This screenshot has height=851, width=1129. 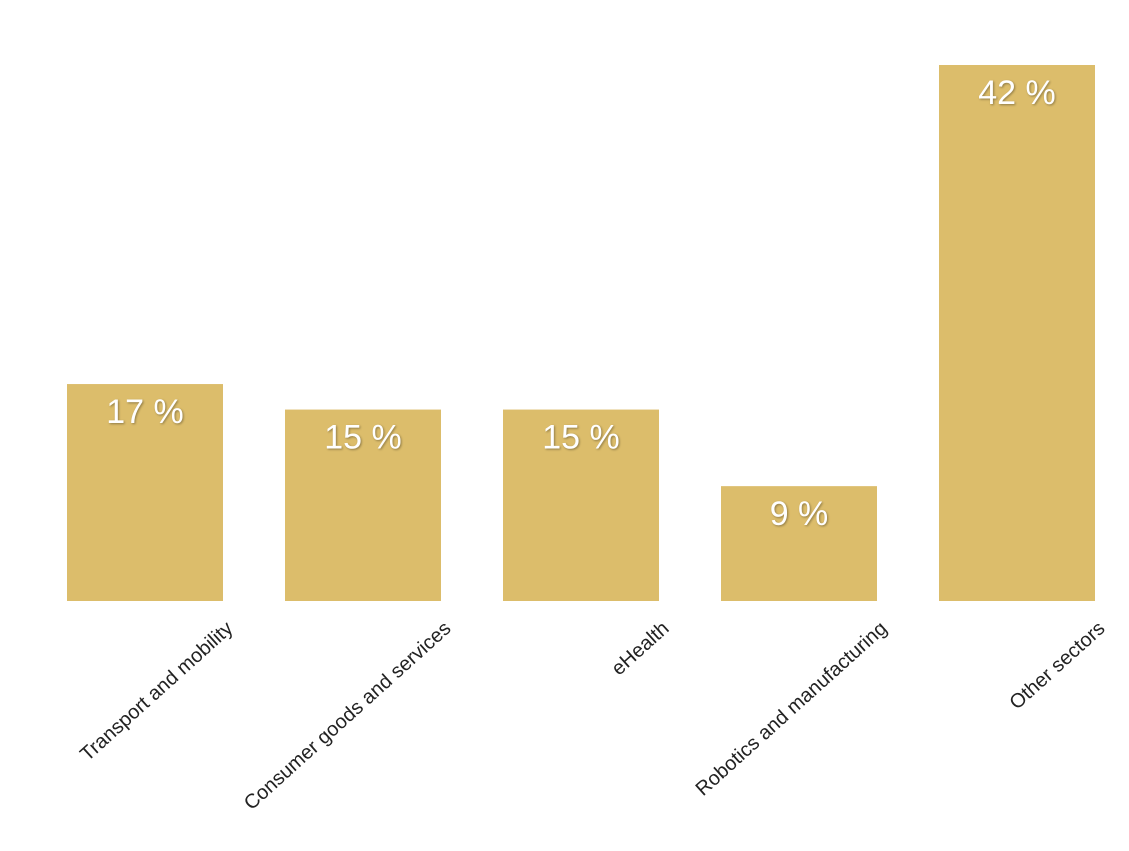 I want to click on category-label: Consumer goods and services, so click(x=347, y=715).